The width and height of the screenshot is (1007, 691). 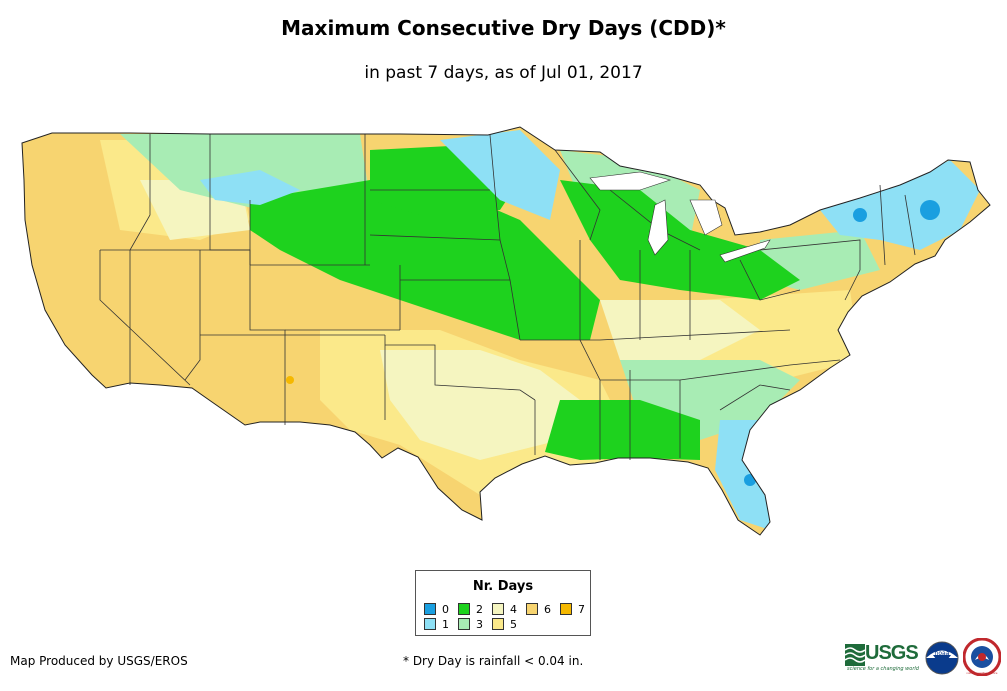 I want to click on usgs-logo: USGS science for a changing world, so click(x=883, y=658).